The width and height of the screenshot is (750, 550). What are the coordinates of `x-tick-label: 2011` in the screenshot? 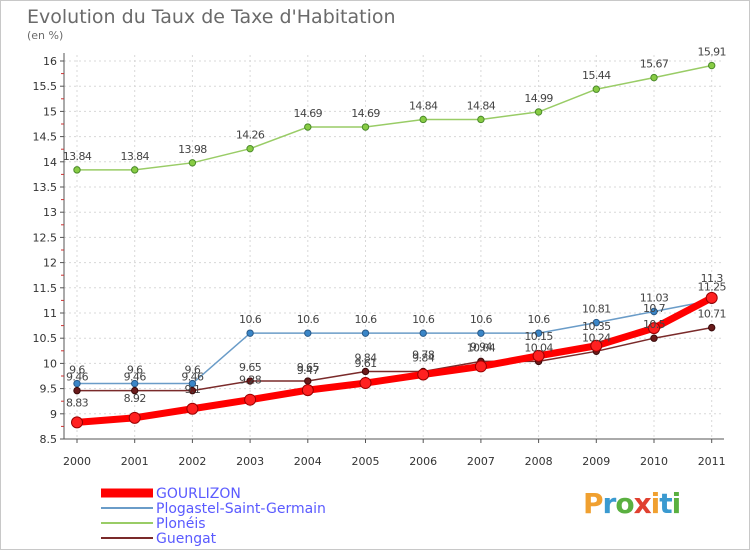 It's located at (712, 461).